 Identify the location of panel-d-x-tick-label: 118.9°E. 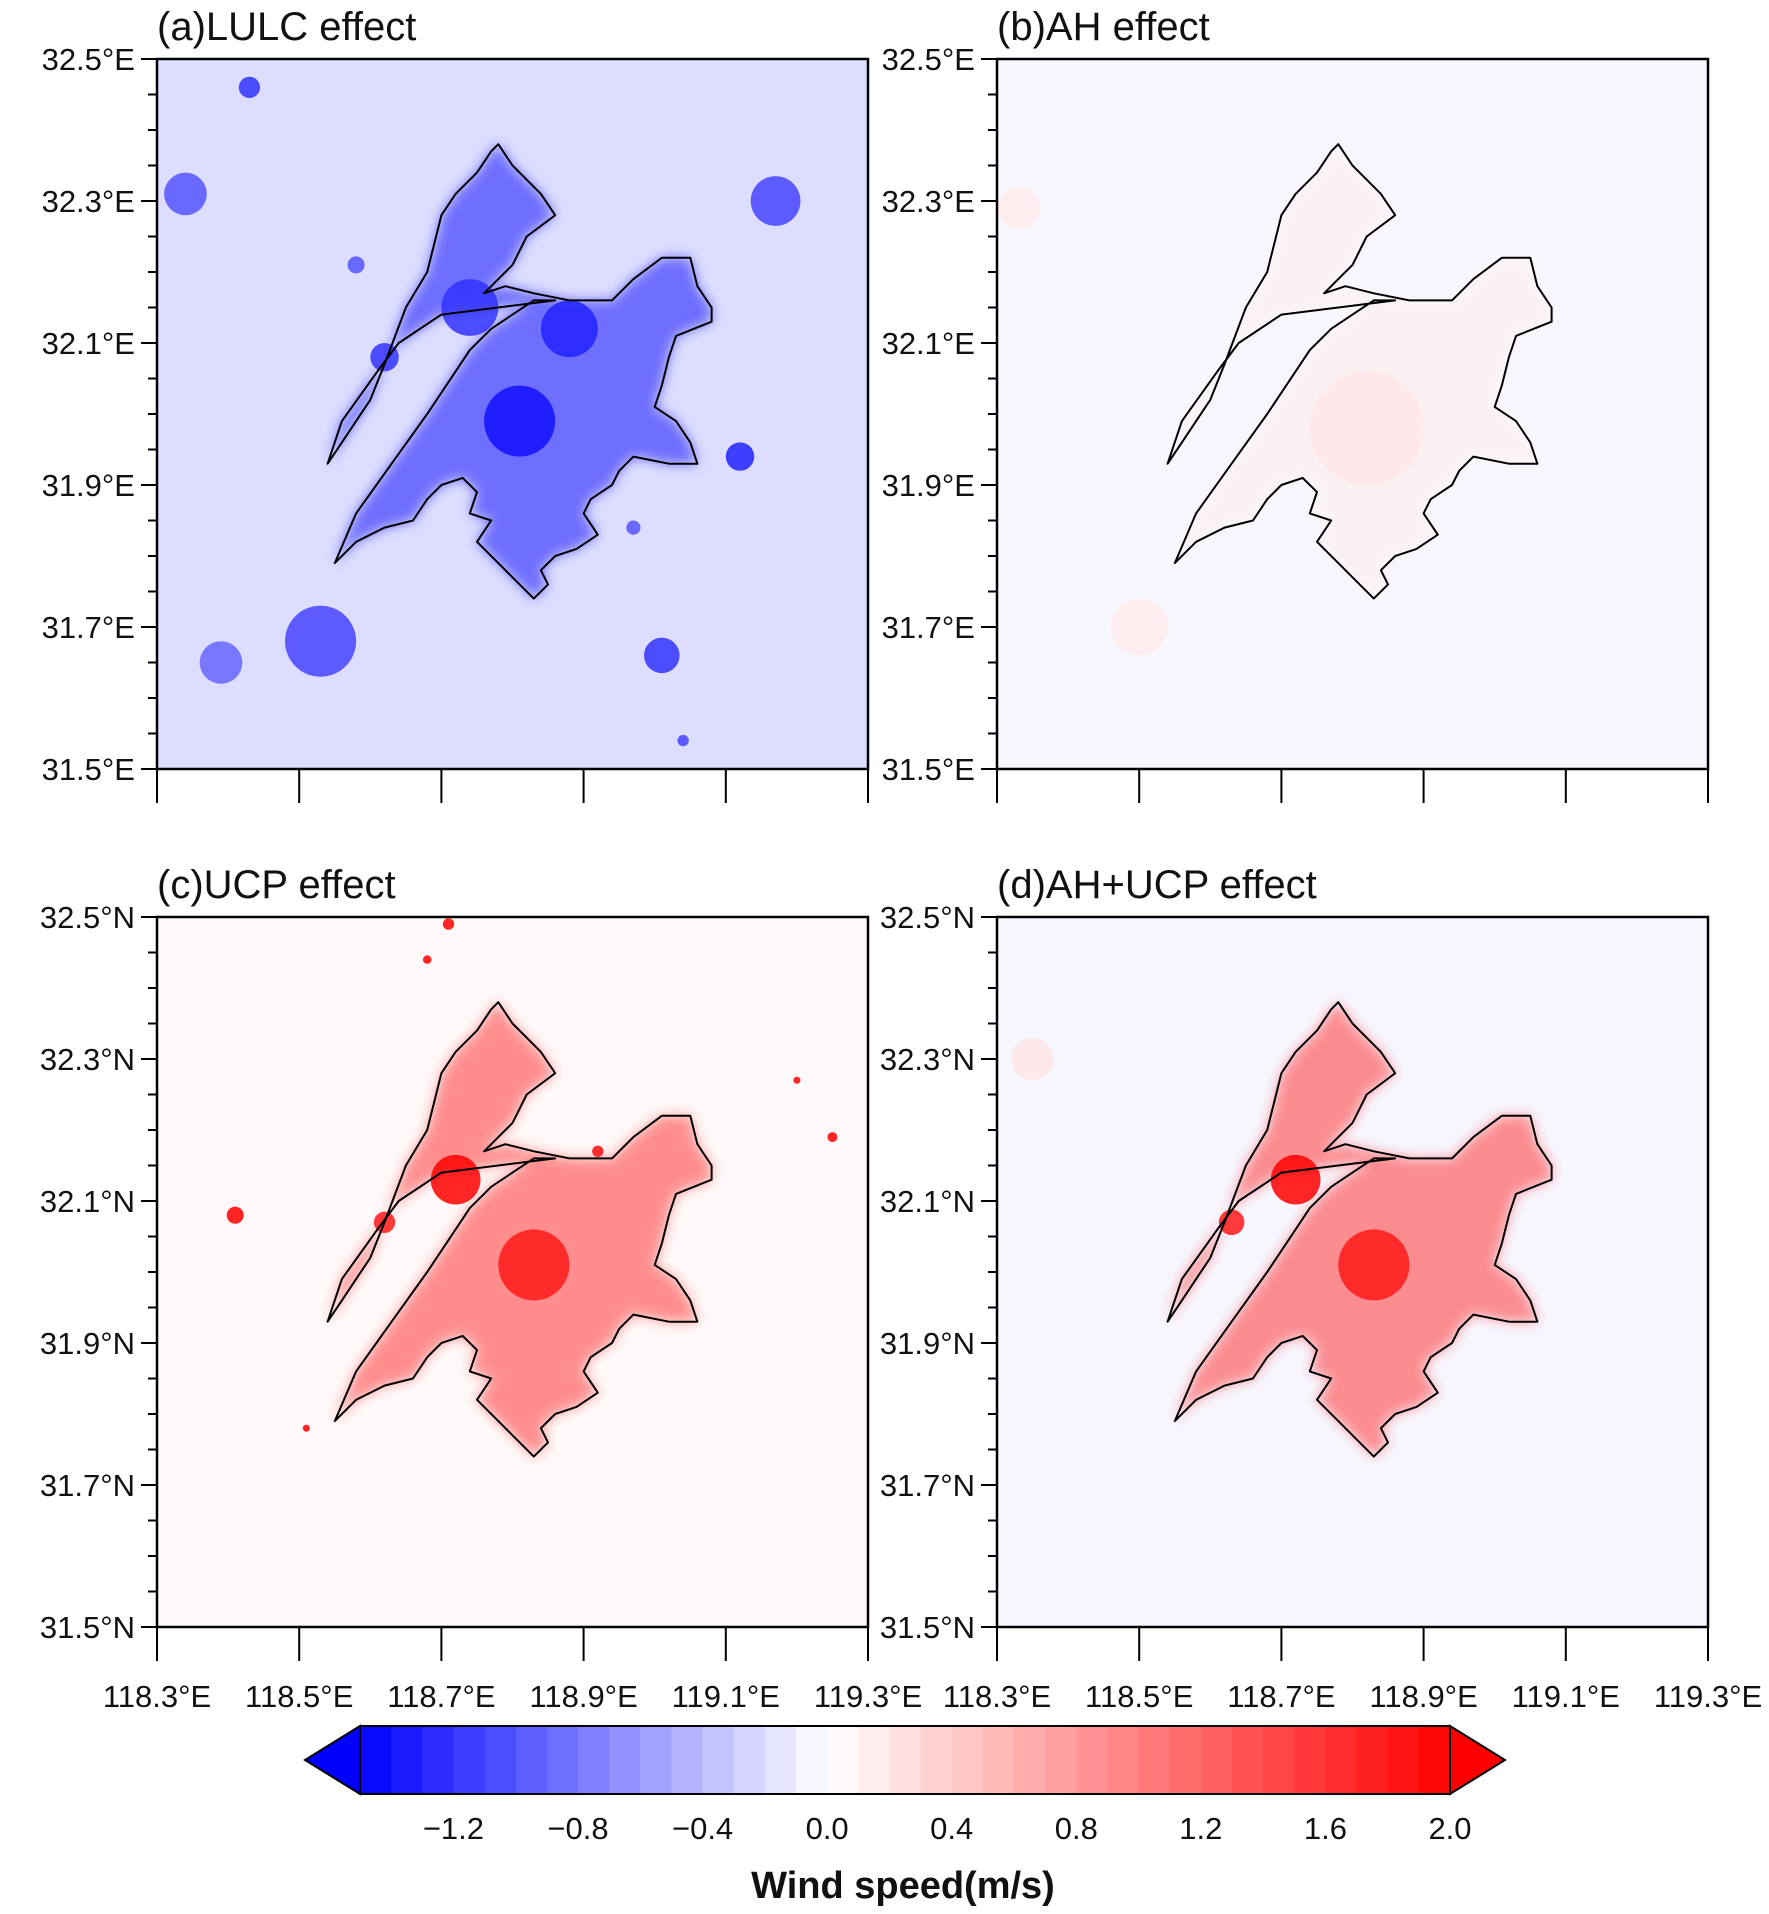
(1423, 1696).